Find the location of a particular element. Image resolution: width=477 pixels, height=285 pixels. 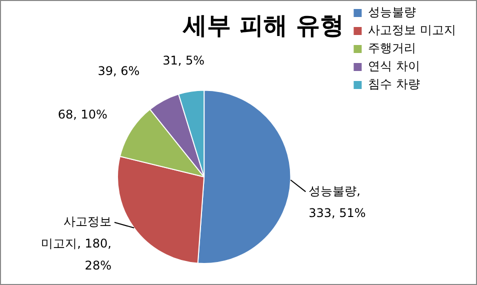

legend-label: 주행거리 is located at coordinates (392, 48).